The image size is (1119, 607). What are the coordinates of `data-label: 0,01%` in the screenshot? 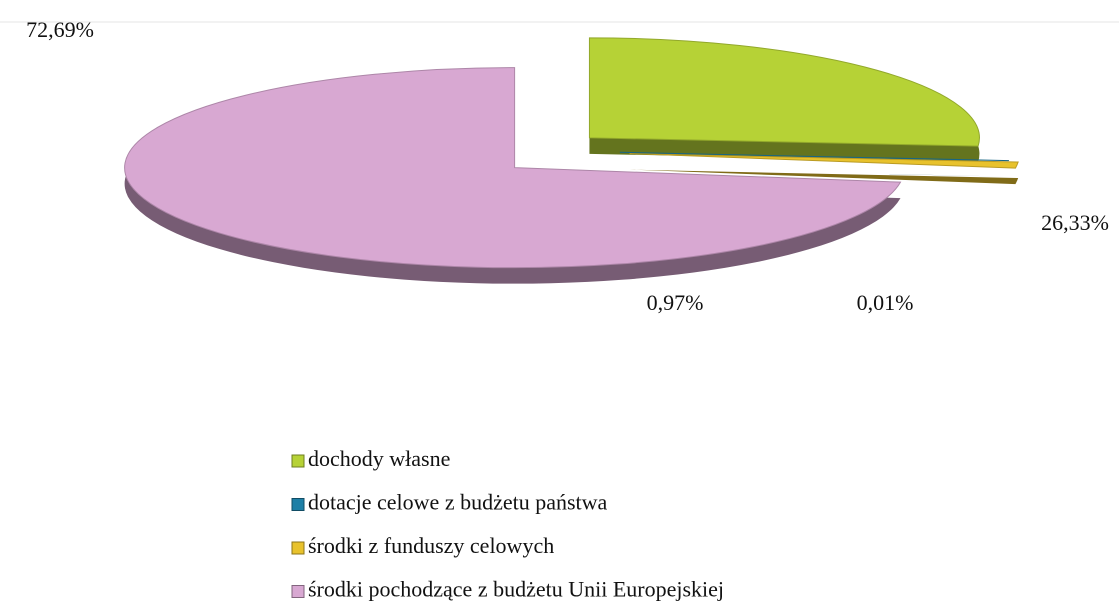 It's located at (885, 302).